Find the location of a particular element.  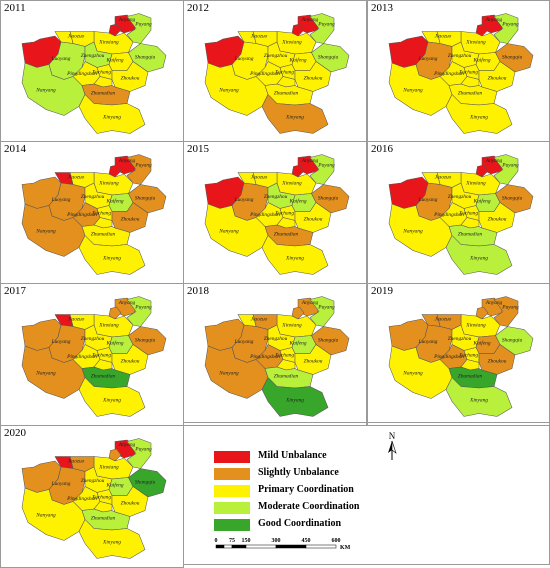

scale-unit: KM is located at coordinates (345, 548).